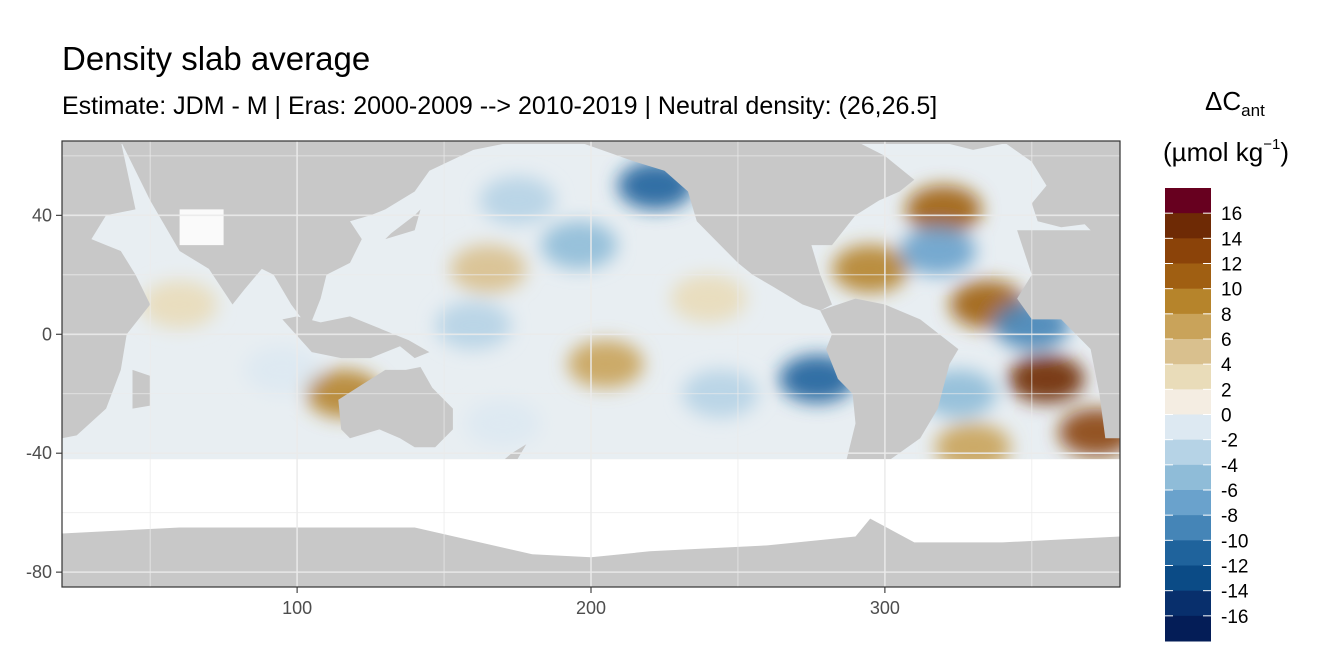 The image size is (1344, 672). I want to click on legend-label: 16, so click(1231, 214).